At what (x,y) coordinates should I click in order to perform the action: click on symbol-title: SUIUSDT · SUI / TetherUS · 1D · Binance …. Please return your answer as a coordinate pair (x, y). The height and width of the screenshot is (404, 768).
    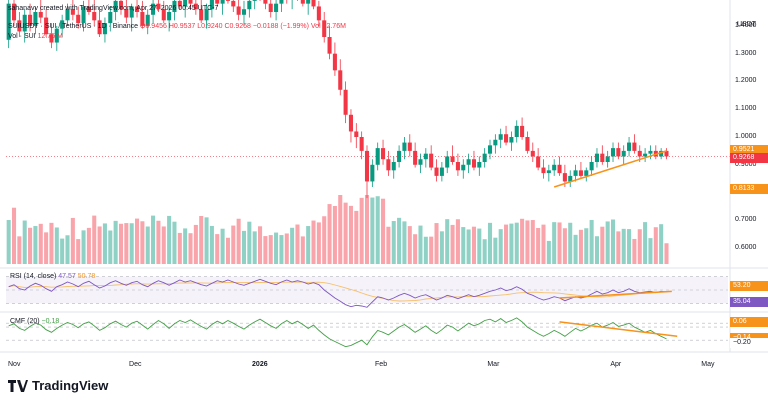
    Looking at the image, I should click on (177, 26).